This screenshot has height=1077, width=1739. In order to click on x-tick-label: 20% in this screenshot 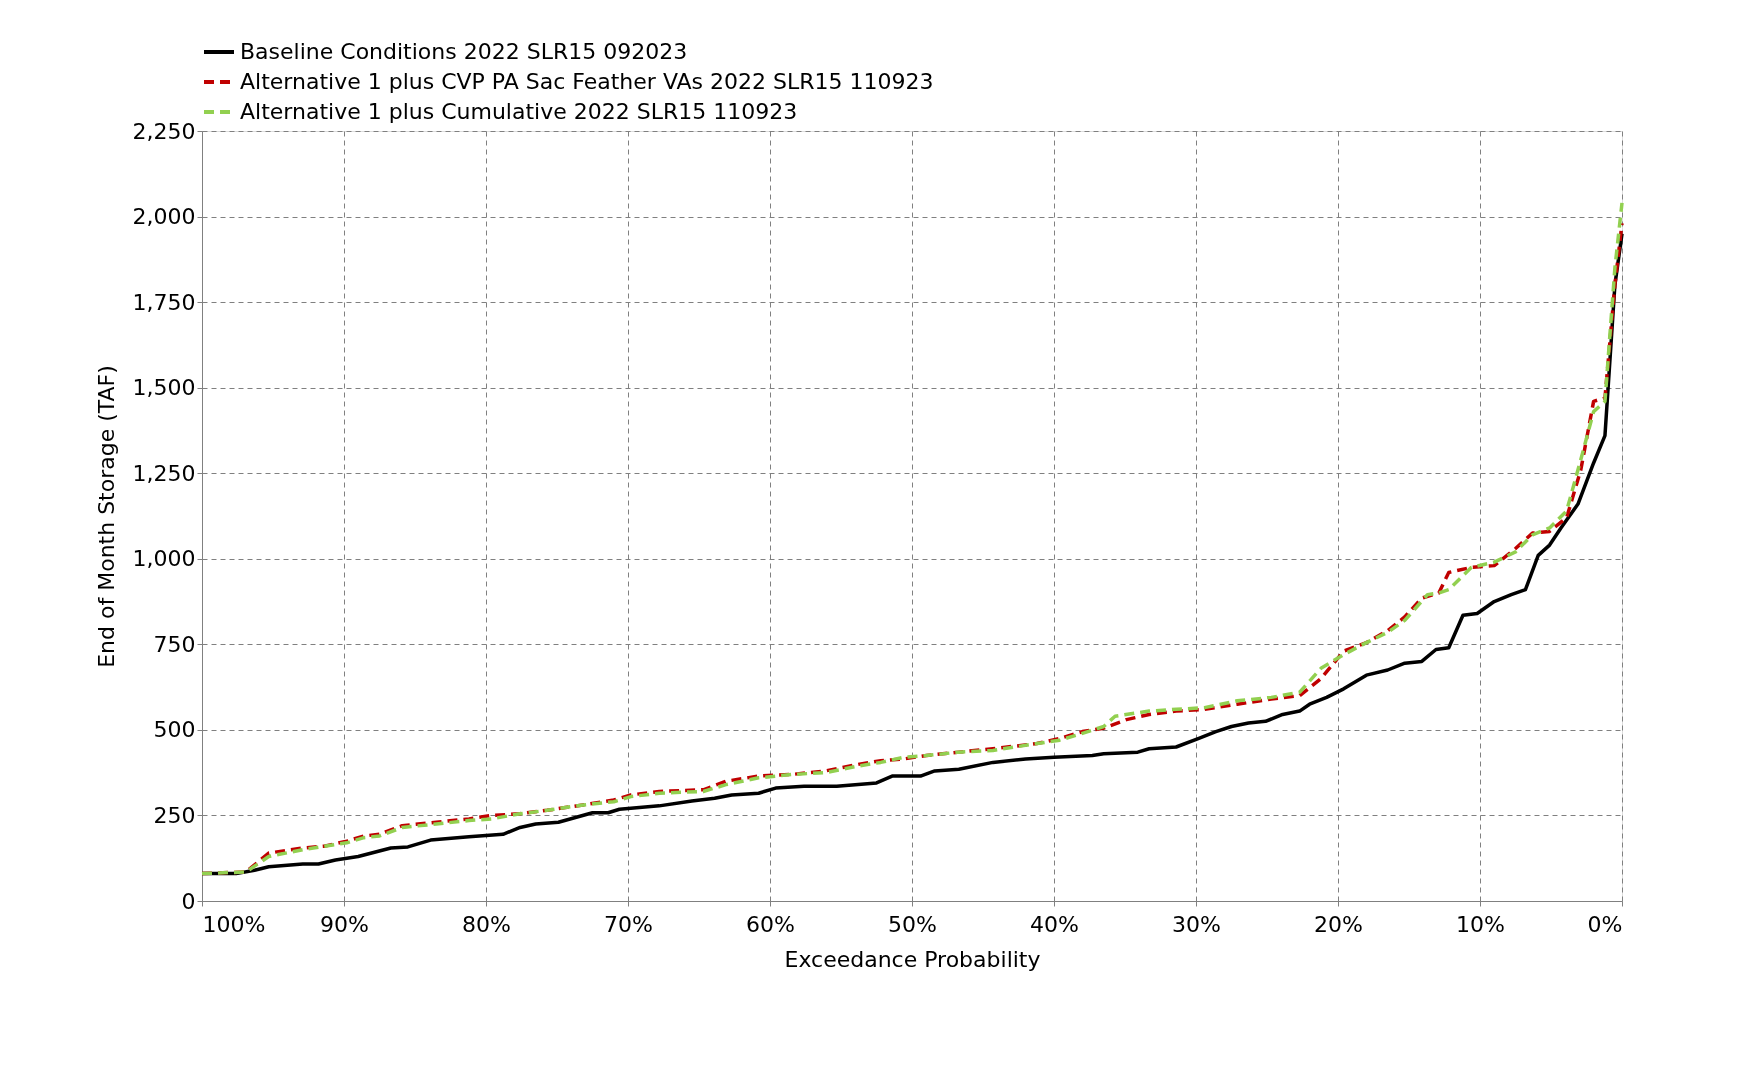, I will do `click(1338, 924)`.